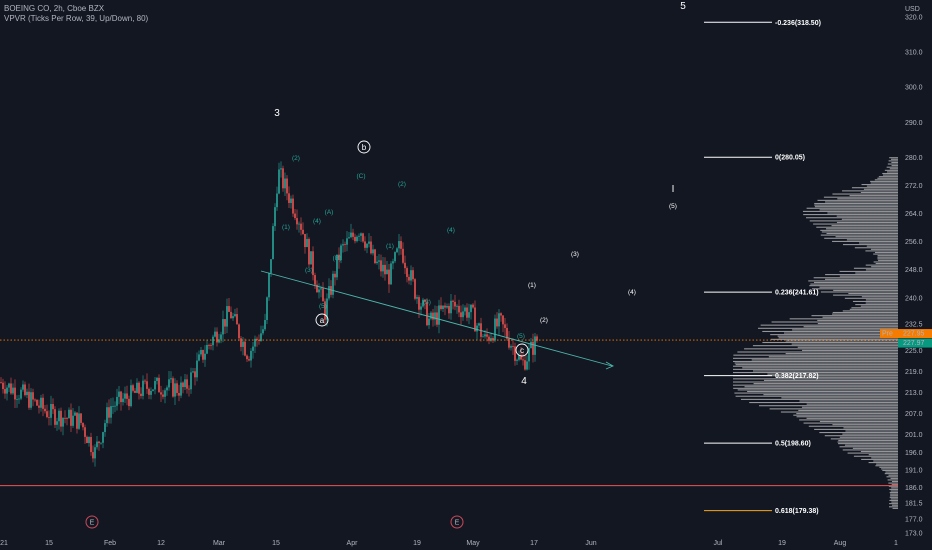 The height and width of the screenshot is (550, 932). What do you see at coordinates (54, 8) in the screenshot?
I see `symbol-line: BOEING CO, 2h, Cboe BZX` at bounding box center [54, 8].